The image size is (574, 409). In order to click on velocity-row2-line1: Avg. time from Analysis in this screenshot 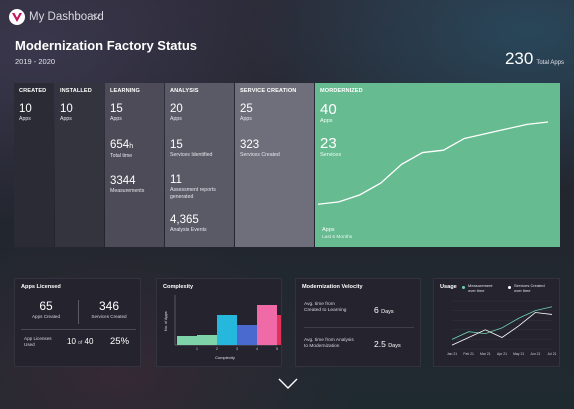, I will do `click(329, 340)`.